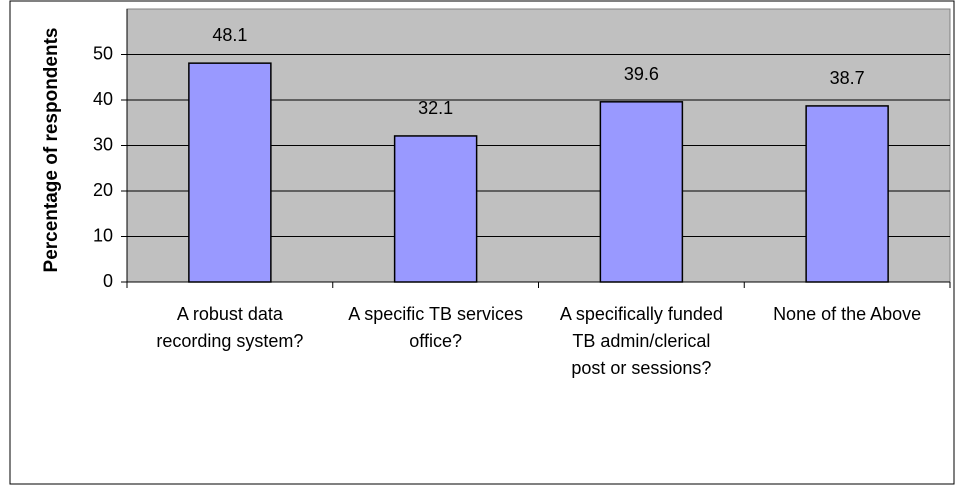 Image resolution: width=955 pixels, height=492 pixels. Describe the element at coordinates (103, 190) in the screenshot. I see `y-tick-label: 20` at that location.